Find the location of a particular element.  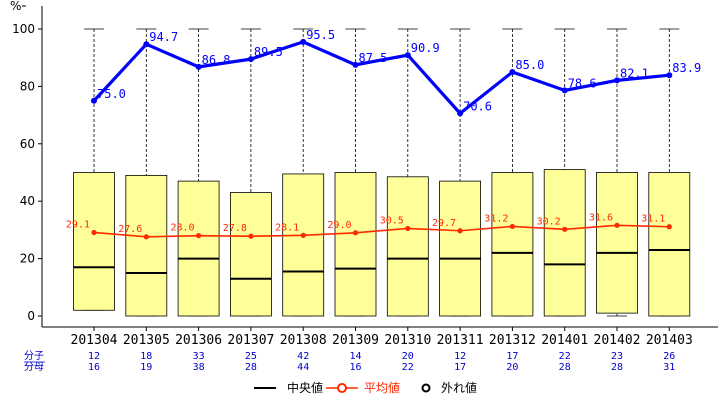

denominator-value: 44 is located at coordinates (303, 367).